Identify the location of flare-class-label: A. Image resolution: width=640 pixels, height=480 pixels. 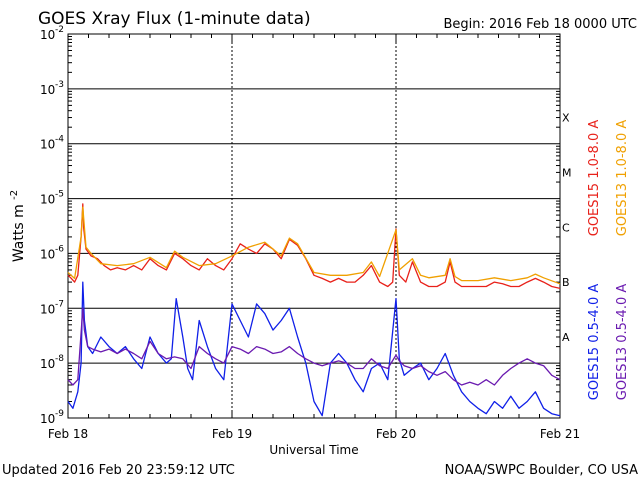
(566, 337).